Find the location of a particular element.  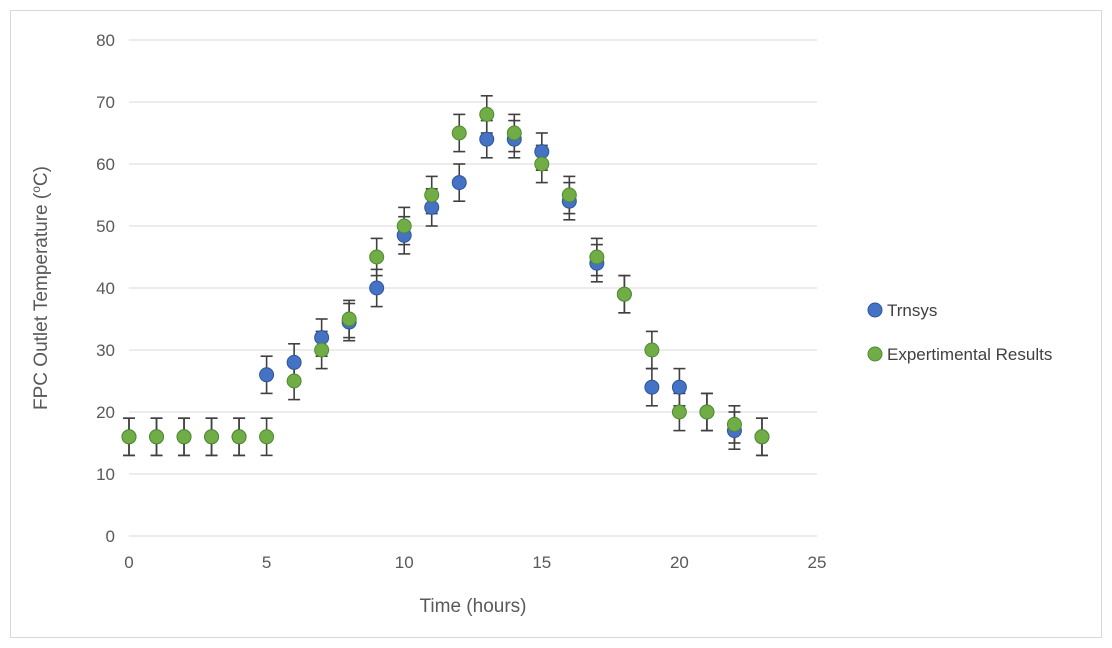

y-tick-label: 50 is located at coordinates (105, 226).